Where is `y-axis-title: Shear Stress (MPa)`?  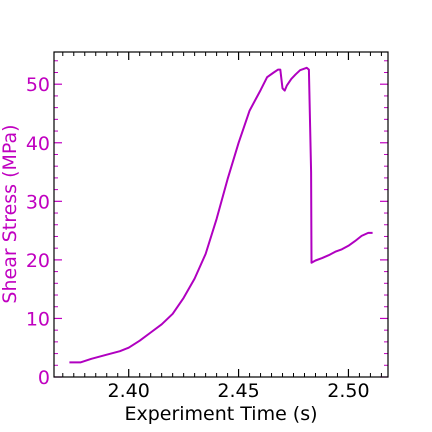
y-axis-title: Shear Stress (MPa) is located at coordinates (10, 213).